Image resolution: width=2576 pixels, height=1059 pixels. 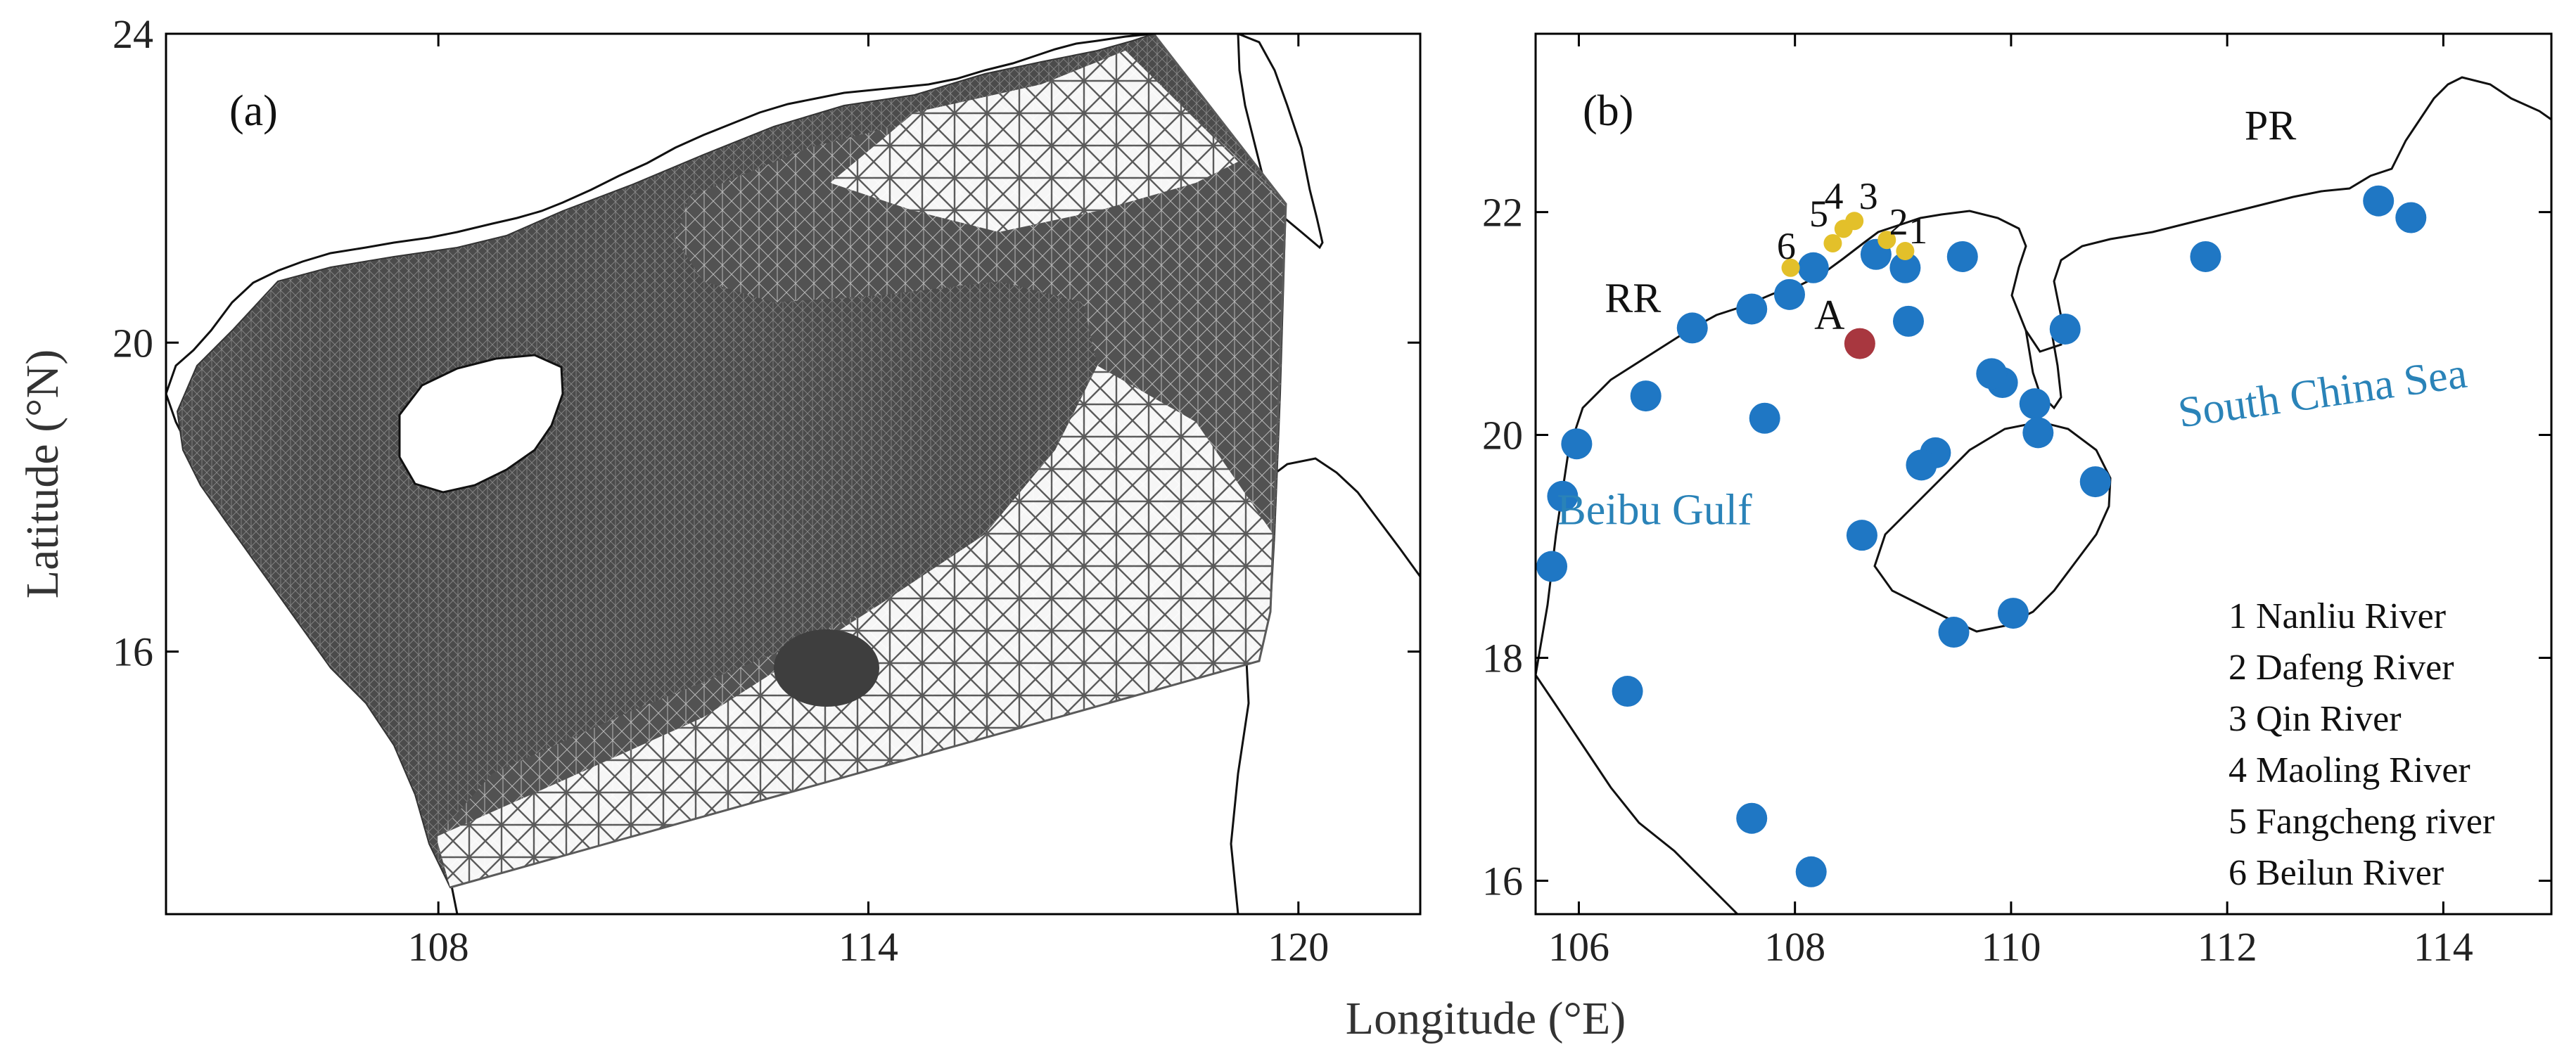 What do you see at coordinates (2361, 822) in the screenshot?
I see `legend-entry: 5 Fangcheng river` at bounding box center [2361, 822].